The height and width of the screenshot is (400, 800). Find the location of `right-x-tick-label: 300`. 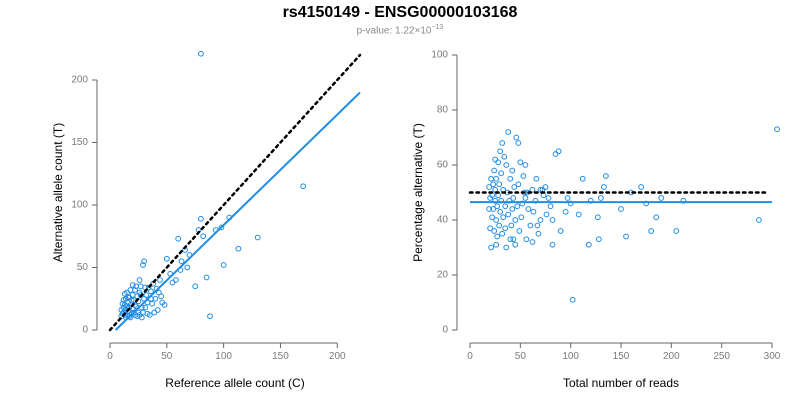

right-x-tick-label: 300 is located at coordinates (772, 356).